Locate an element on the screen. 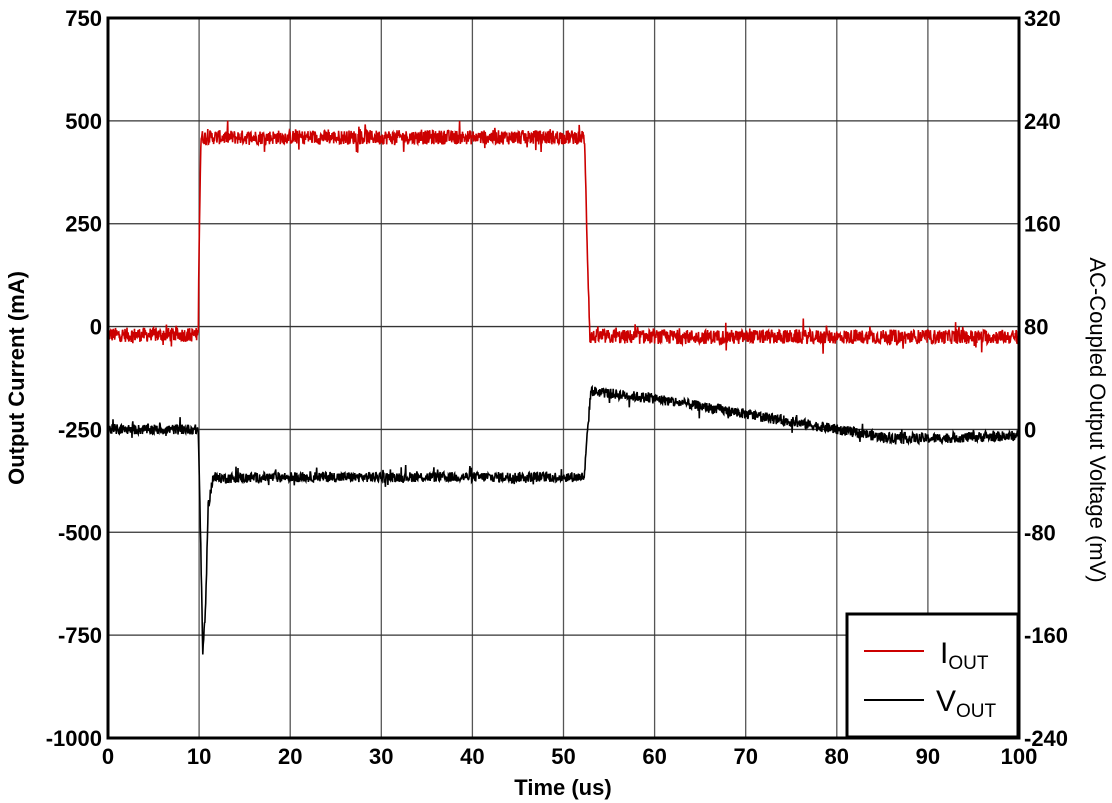  y2-tick-label: -80 is located at coordinates (1040, 532).